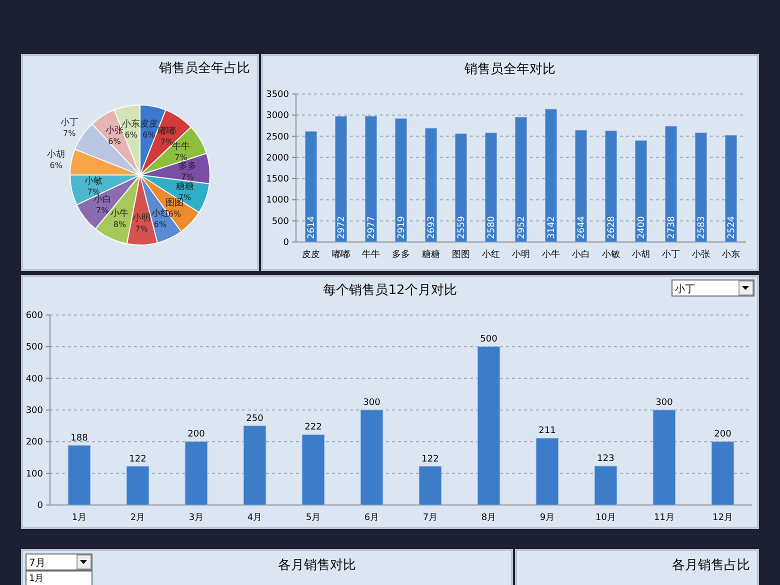 This screenshot has width=780, height=585. I want to click on data-label: 500, so click(489, 339).